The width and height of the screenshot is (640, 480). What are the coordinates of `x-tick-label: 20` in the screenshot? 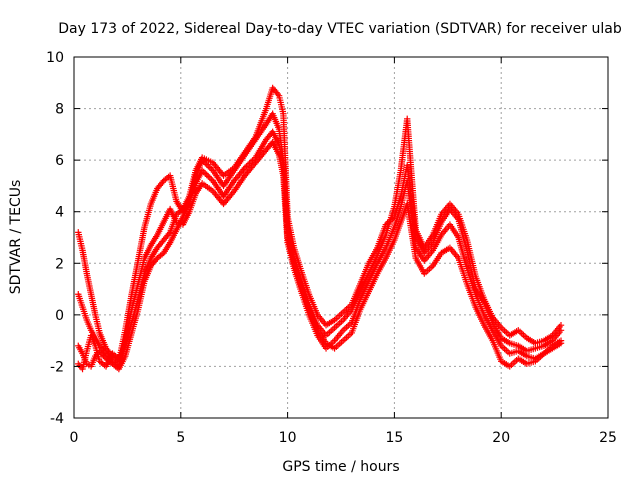 It's located at (501, 438).